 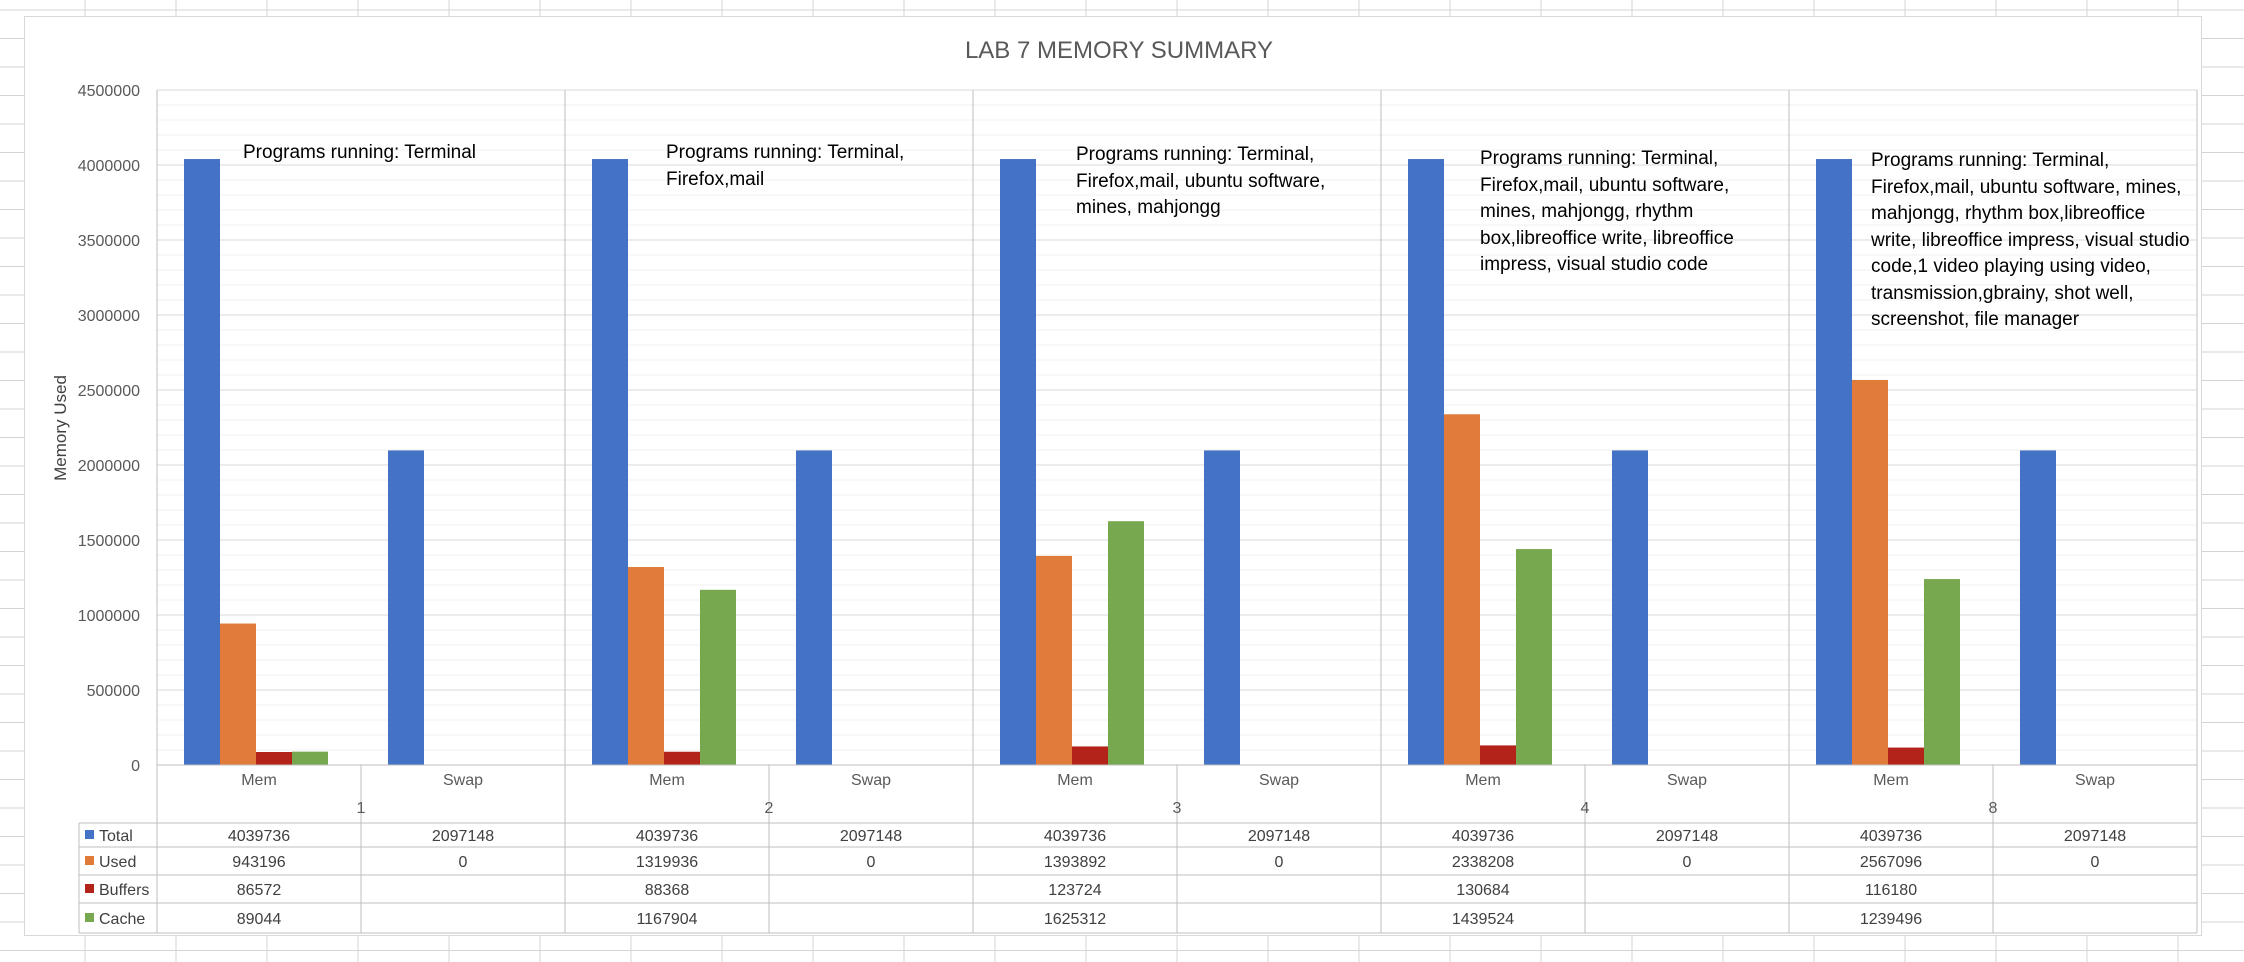 What do you see at coordinates (1075, 862) in the screenshot?
I see `table-cell: 1393892` at bounding box center [1075, 862].